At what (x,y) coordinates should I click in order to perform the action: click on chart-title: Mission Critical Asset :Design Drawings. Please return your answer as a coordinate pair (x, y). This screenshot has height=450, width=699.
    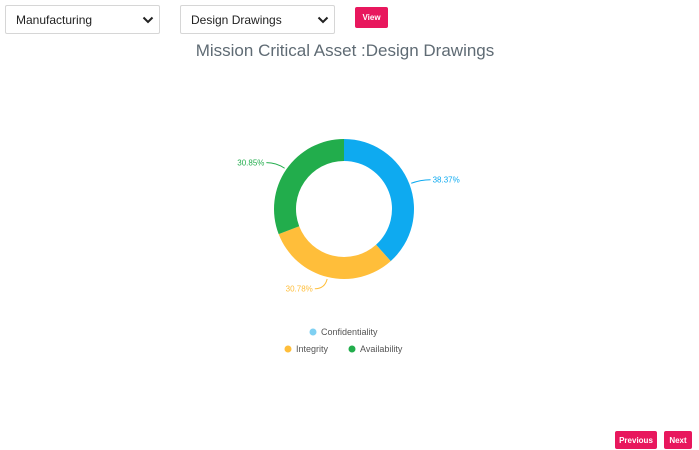
    Looking at the image, I should click on (345, 50).